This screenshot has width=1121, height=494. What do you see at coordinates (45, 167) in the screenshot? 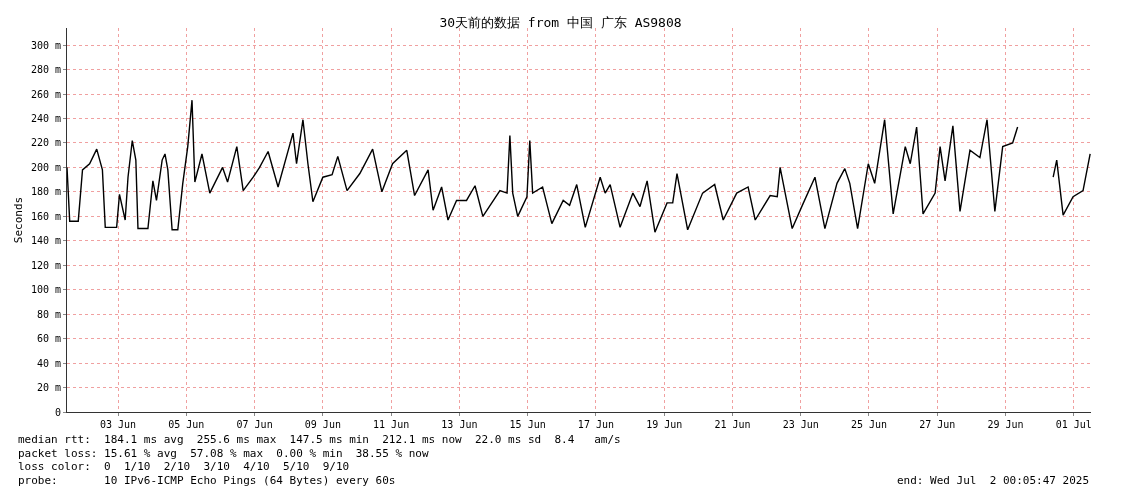
I see `y-tick-label: 200 m` at bounding box center [45, 167].